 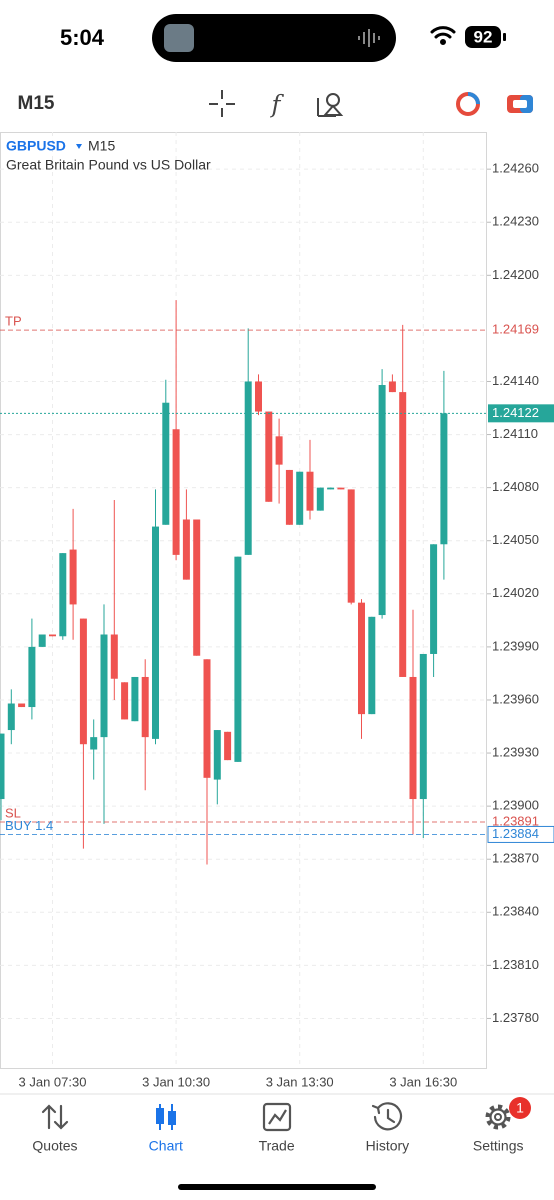 I want to click on settings-badge-count: 1, so click(x=520, y=1108).